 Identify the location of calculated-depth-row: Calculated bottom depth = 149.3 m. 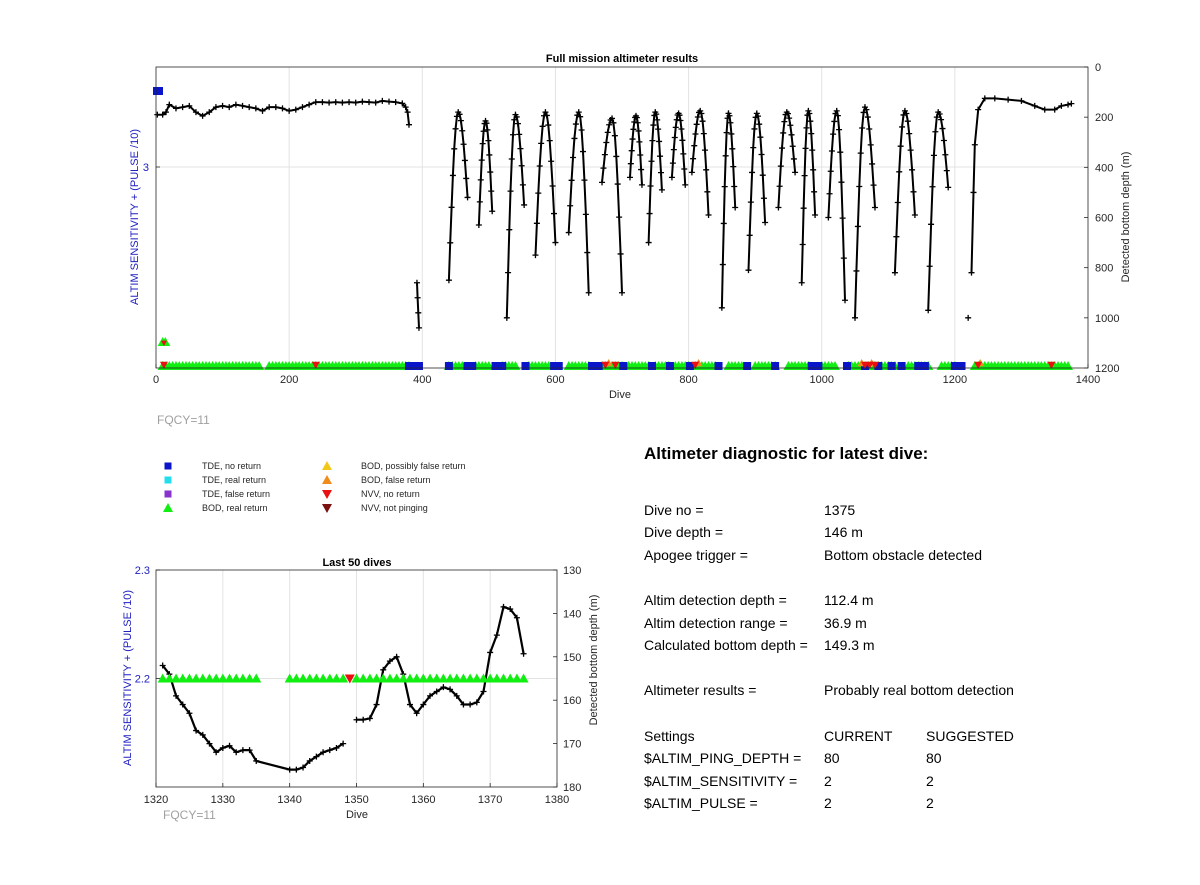
(904, 645).